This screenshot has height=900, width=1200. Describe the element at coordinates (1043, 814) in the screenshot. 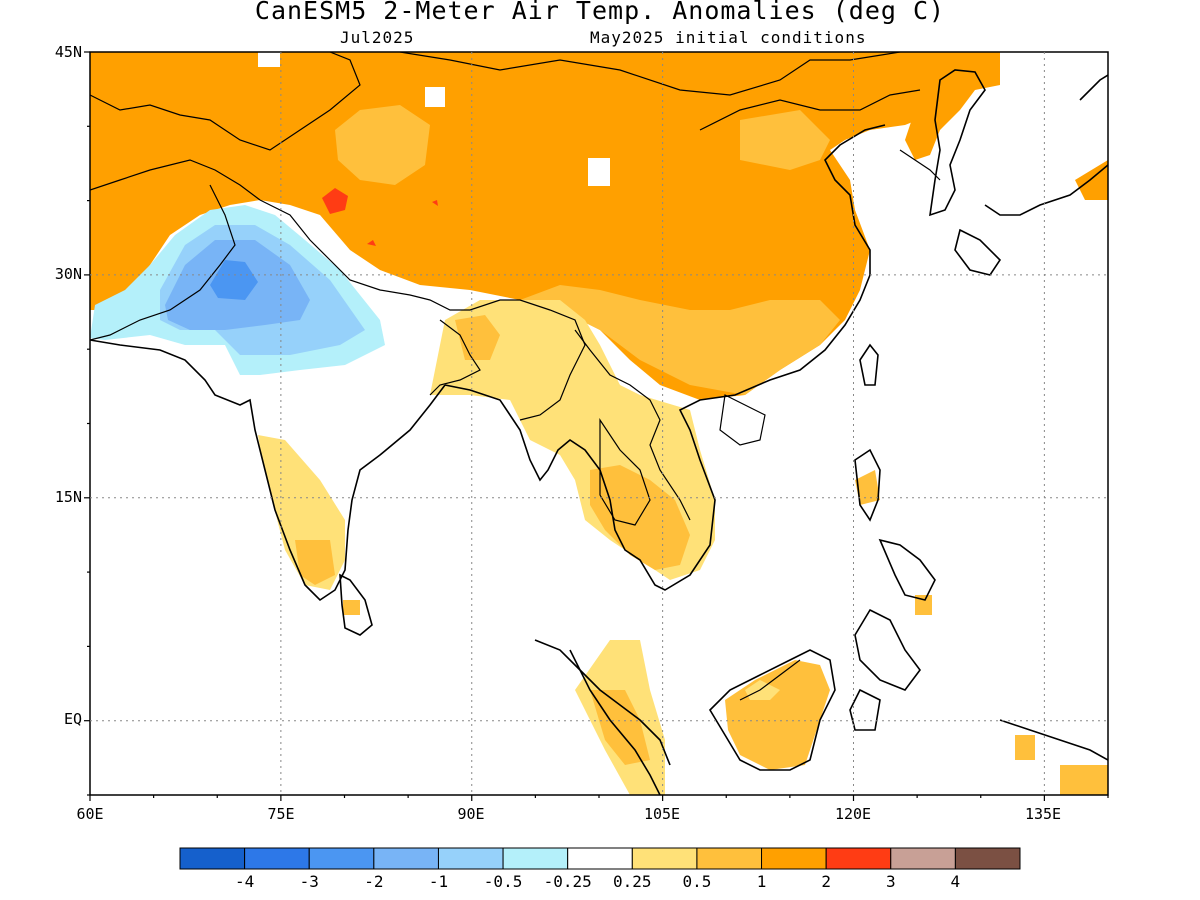

I see `lon-label-135e: 135E` at that location.